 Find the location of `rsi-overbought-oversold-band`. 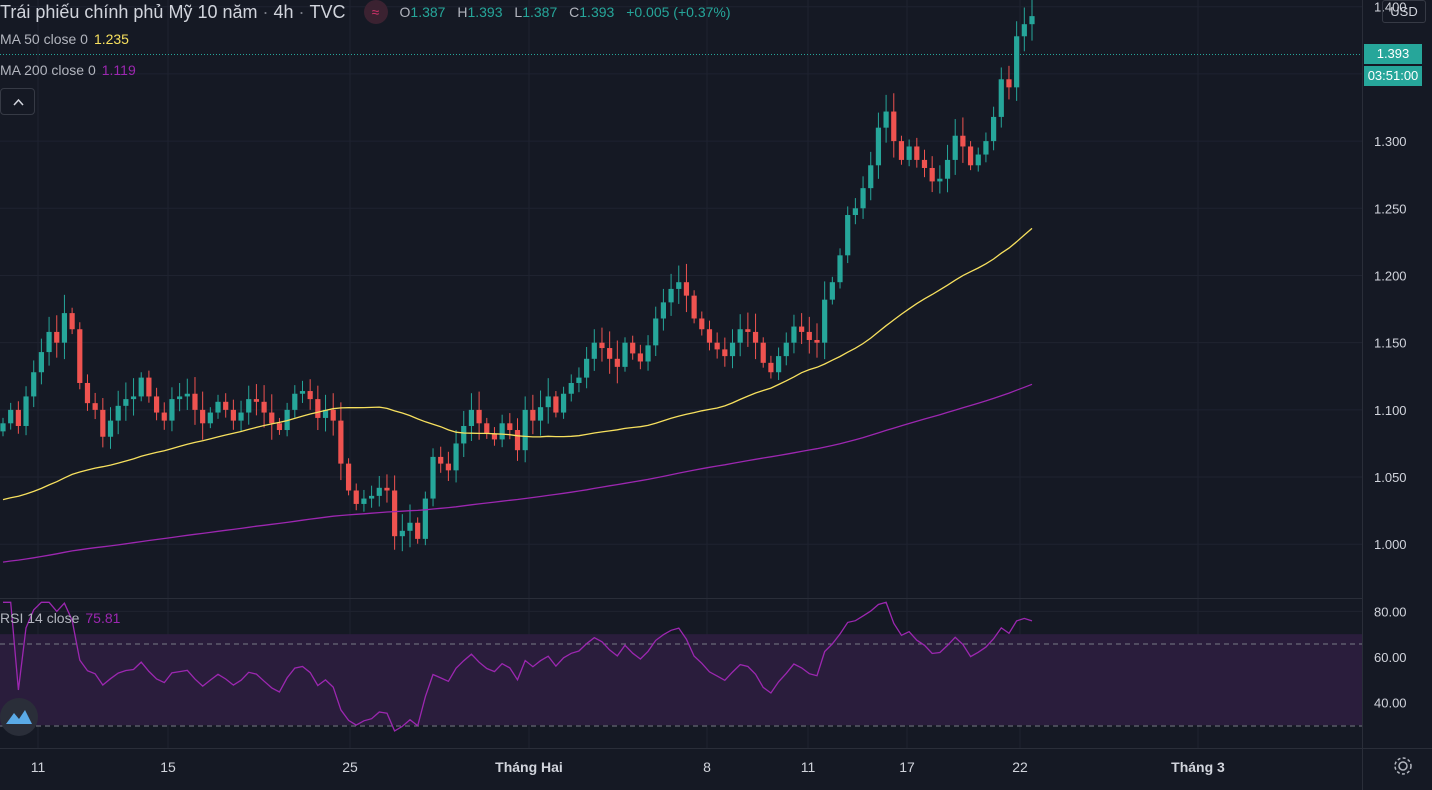

rsi-overbought-oversold-band is located at coordinates (681, 680).